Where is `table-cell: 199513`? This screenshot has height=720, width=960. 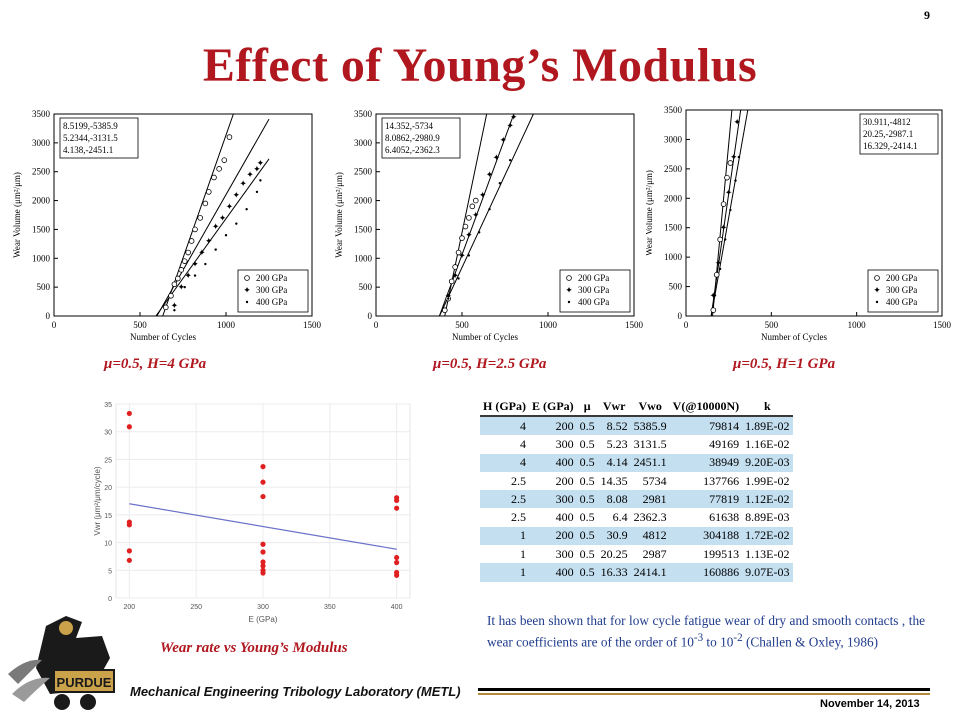 table-cell: 199513 is located at coordinates (706, 554).